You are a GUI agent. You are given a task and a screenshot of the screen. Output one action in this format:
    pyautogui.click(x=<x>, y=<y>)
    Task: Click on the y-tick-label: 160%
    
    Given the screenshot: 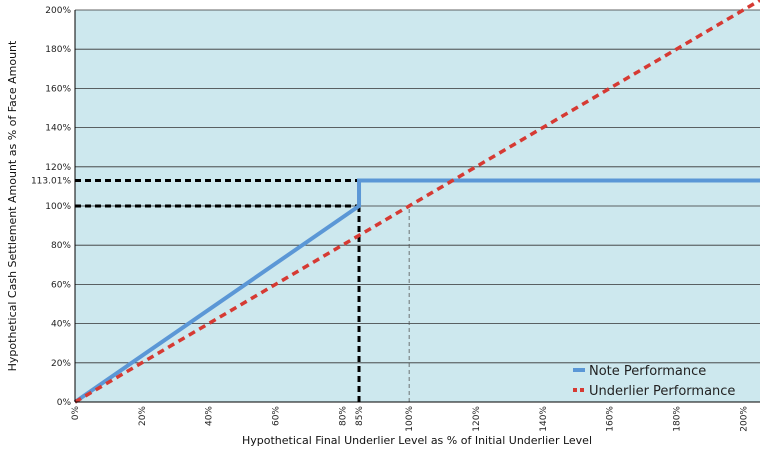 What is the action you would take?
    pyautogui.click(x=58, y=89)
    